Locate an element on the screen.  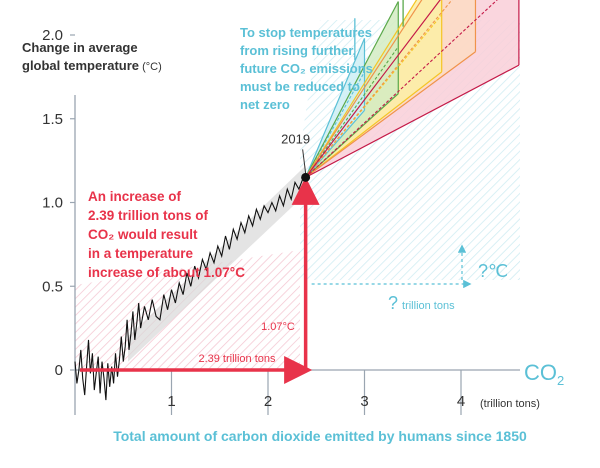
y-tick-label: 0 is located at coordinates (59, 370).